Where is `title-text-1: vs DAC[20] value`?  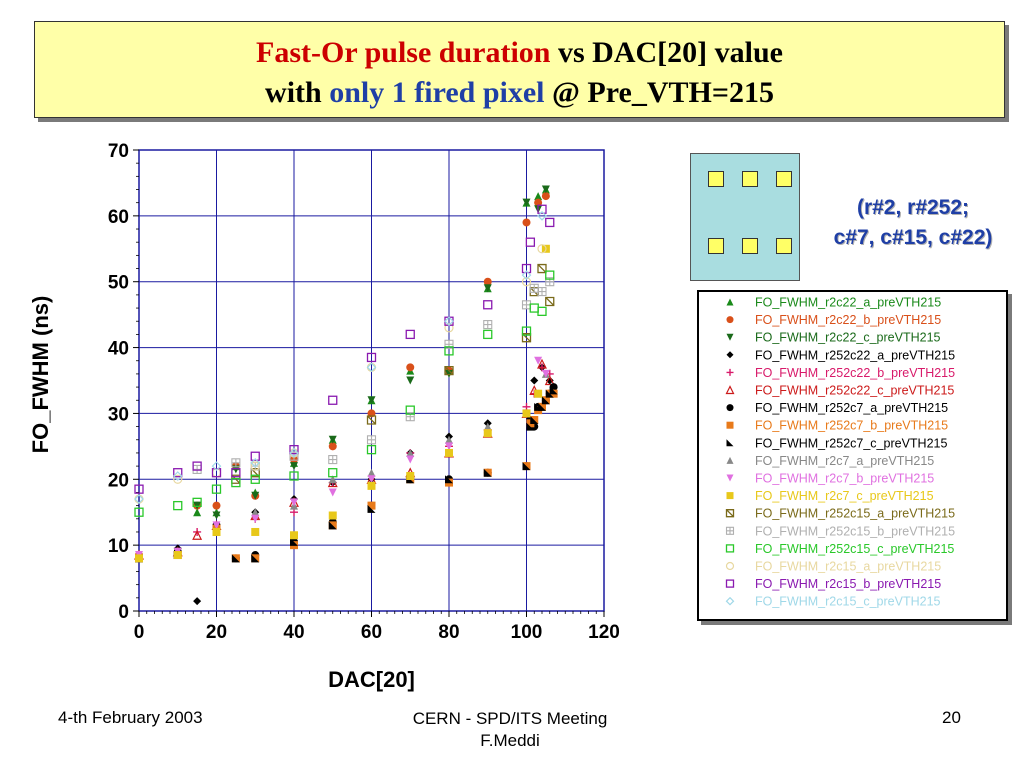
title-text-1: vs DAC[20] value is located at coordinates (666, 52).